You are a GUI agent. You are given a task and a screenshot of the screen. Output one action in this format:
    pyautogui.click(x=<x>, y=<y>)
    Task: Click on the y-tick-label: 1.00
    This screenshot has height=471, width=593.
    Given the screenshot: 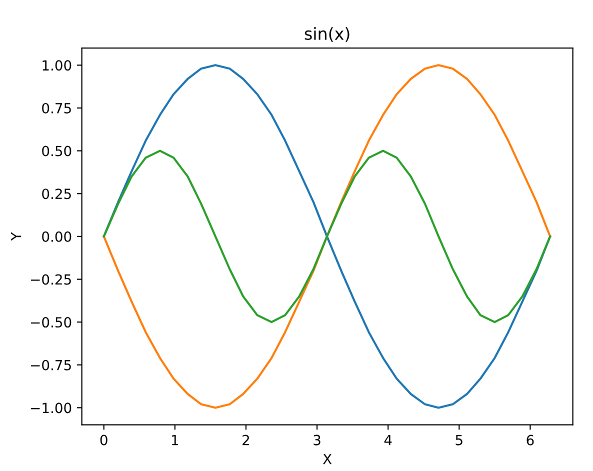 What is the action you would take?
    pyautogui.click(x=57, y=65)
    